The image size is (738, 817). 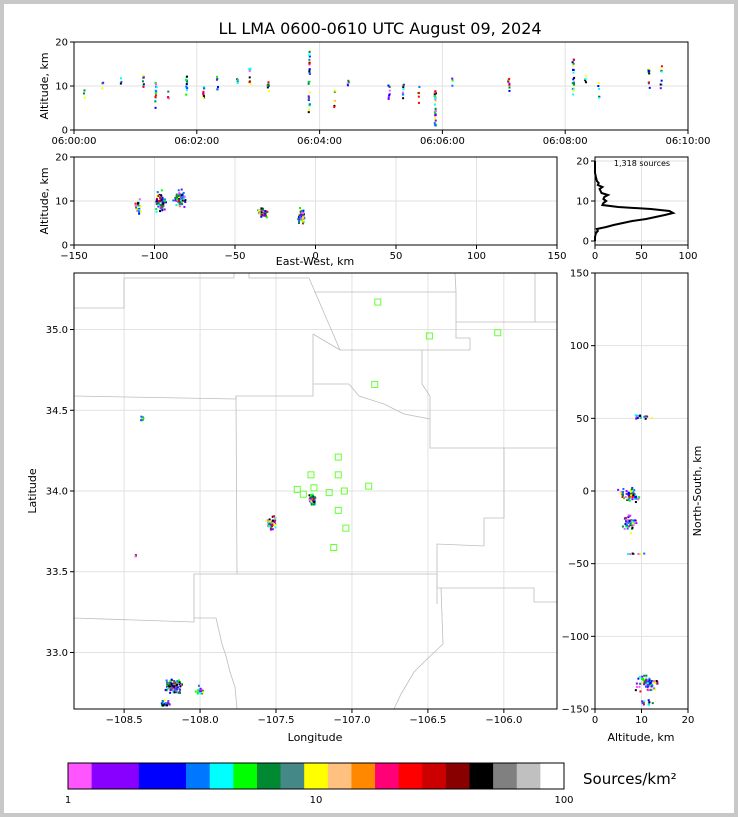 I want to click on figure-title: LL LMA 0600-0610 UTC August 09, 2024, so click(x=379, y=28).